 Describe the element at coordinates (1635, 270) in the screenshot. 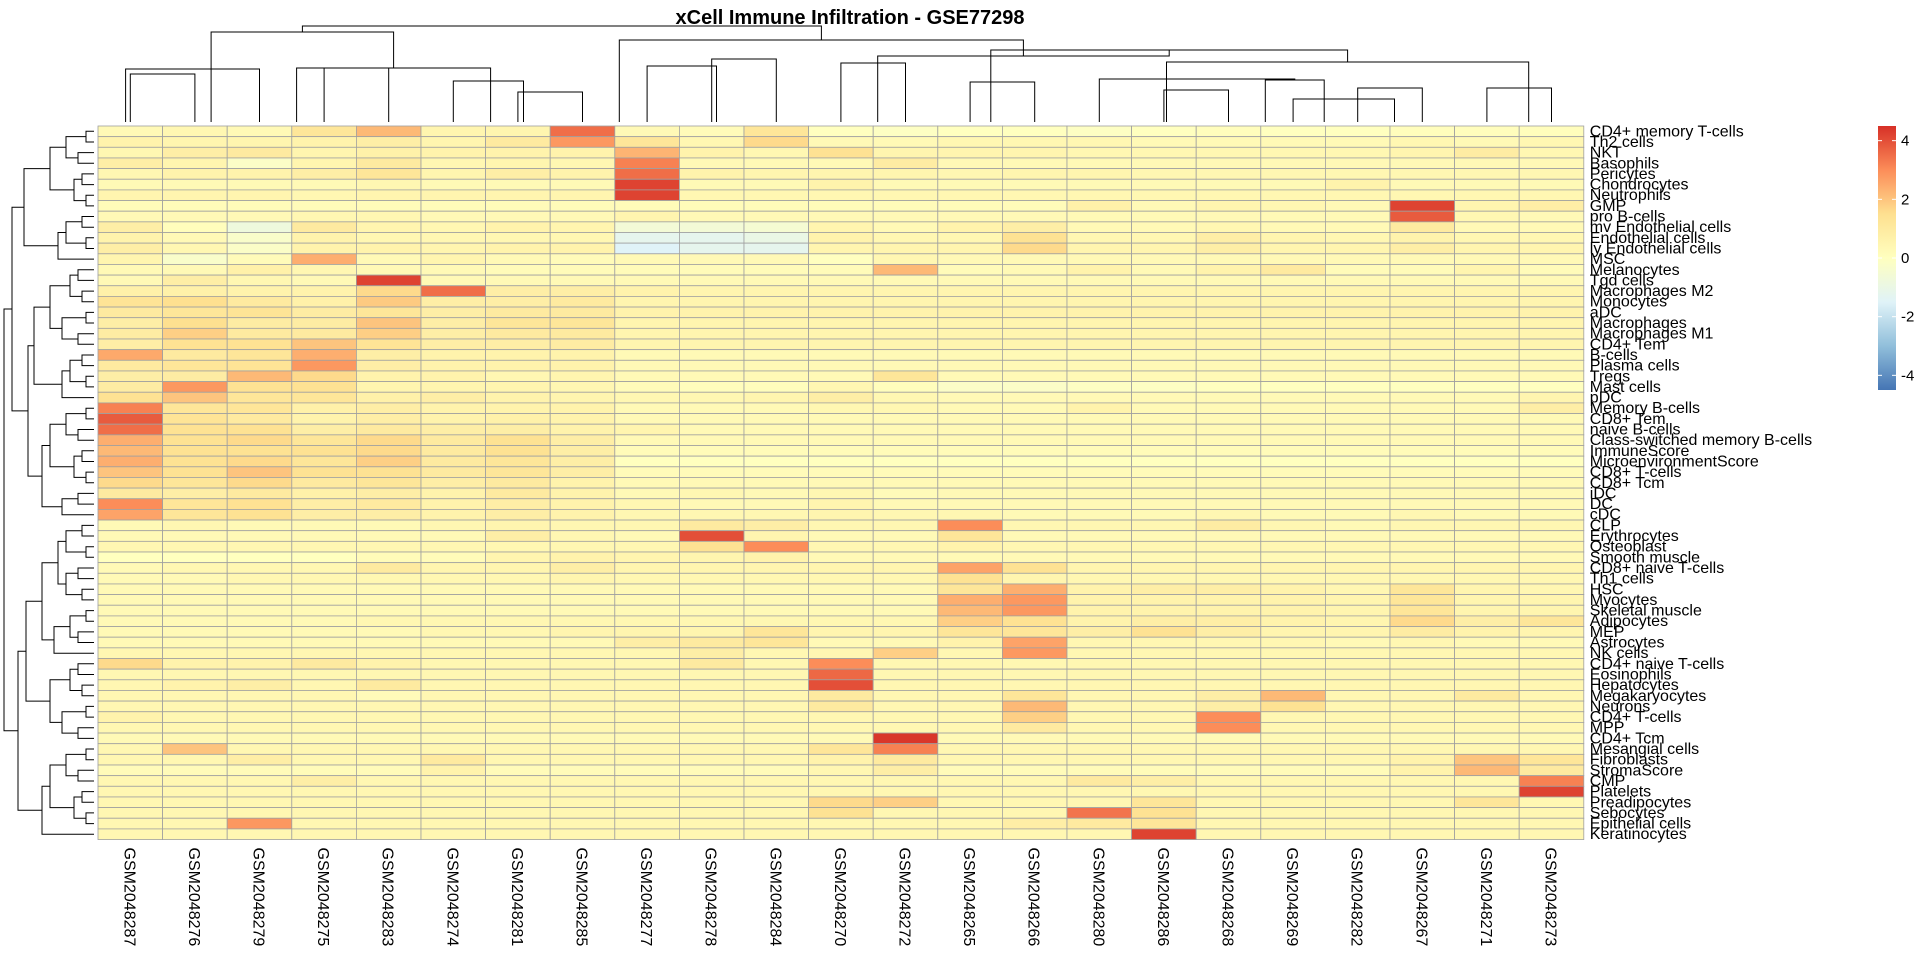

I see `row-label: Melanocytes` at that location.